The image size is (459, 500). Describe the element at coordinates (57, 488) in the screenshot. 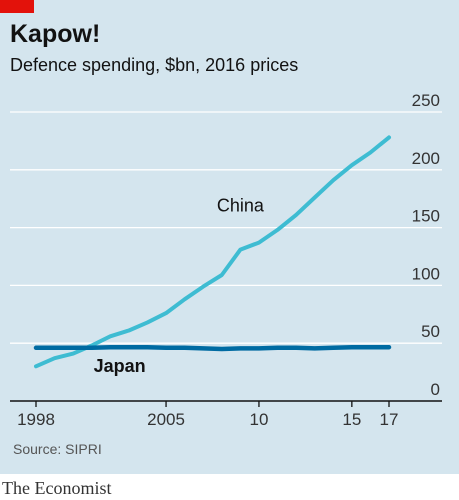

I see `brand-footer: The Economist` at that location.